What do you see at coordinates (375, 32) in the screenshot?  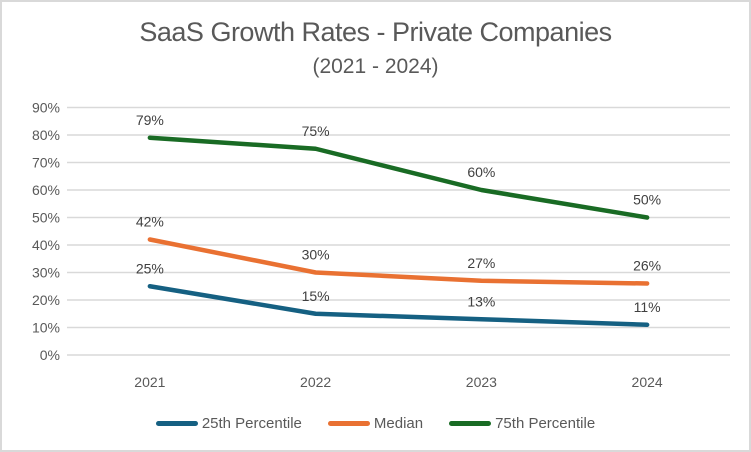 I see `chart-title: SaaS Growth Rates - Private Companies` at bounding box center [375, 32].